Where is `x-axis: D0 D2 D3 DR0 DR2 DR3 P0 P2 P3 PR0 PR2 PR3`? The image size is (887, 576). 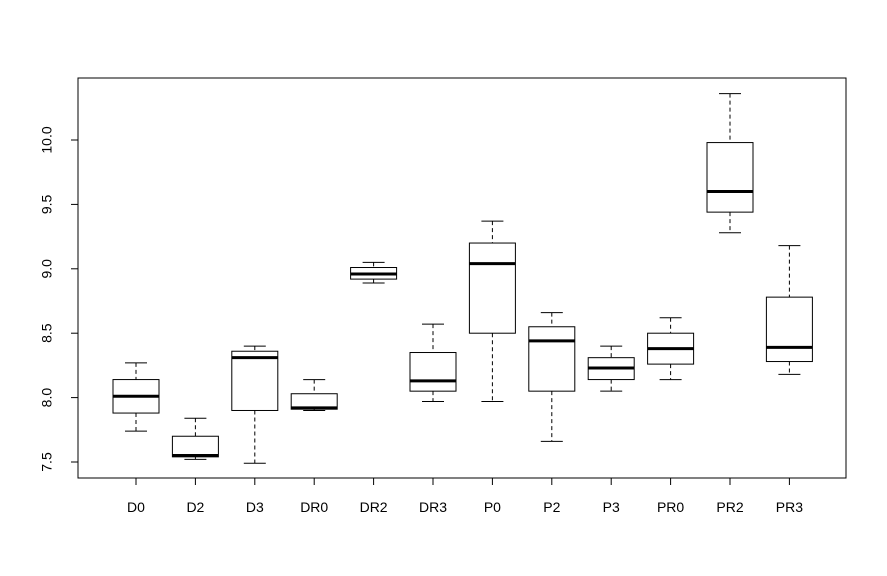
x-axis: D0 D2 D3 DR0 DR2 DR3 P0 P2 P3 PR0 PR2 PR3 is located at coordinates (465, 496).